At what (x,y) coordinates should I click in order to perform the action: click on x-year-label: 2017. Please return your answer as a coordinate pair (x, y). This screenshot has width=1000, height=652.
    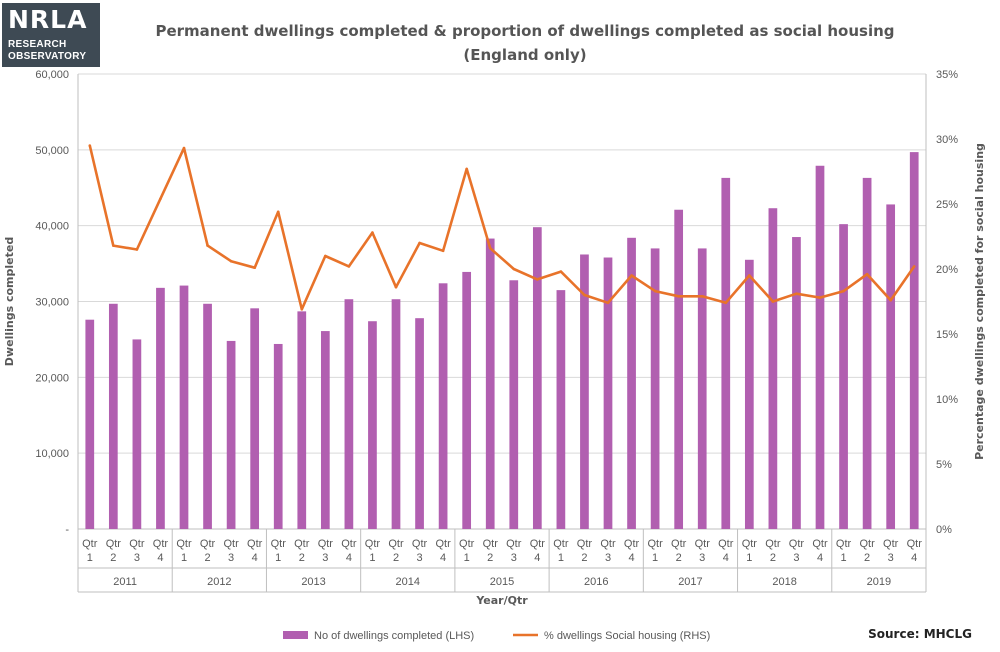
    Looking at the image, I should click on (690, 582).